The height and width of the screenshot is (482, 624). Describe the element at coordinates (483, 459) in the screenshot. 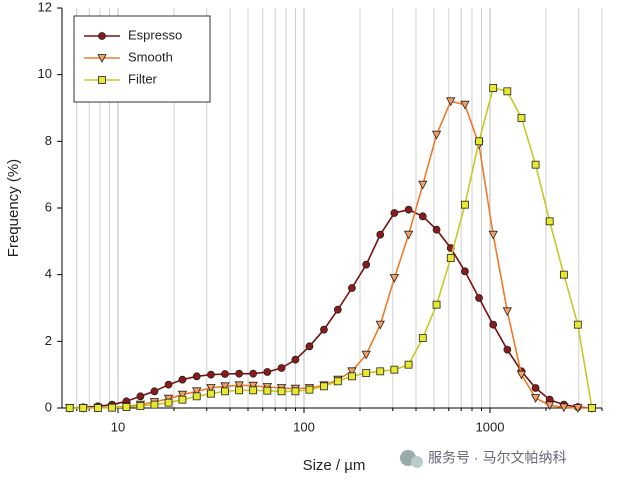

I see `watermark: 服务号 · 马尔文帕纳科` at that location.